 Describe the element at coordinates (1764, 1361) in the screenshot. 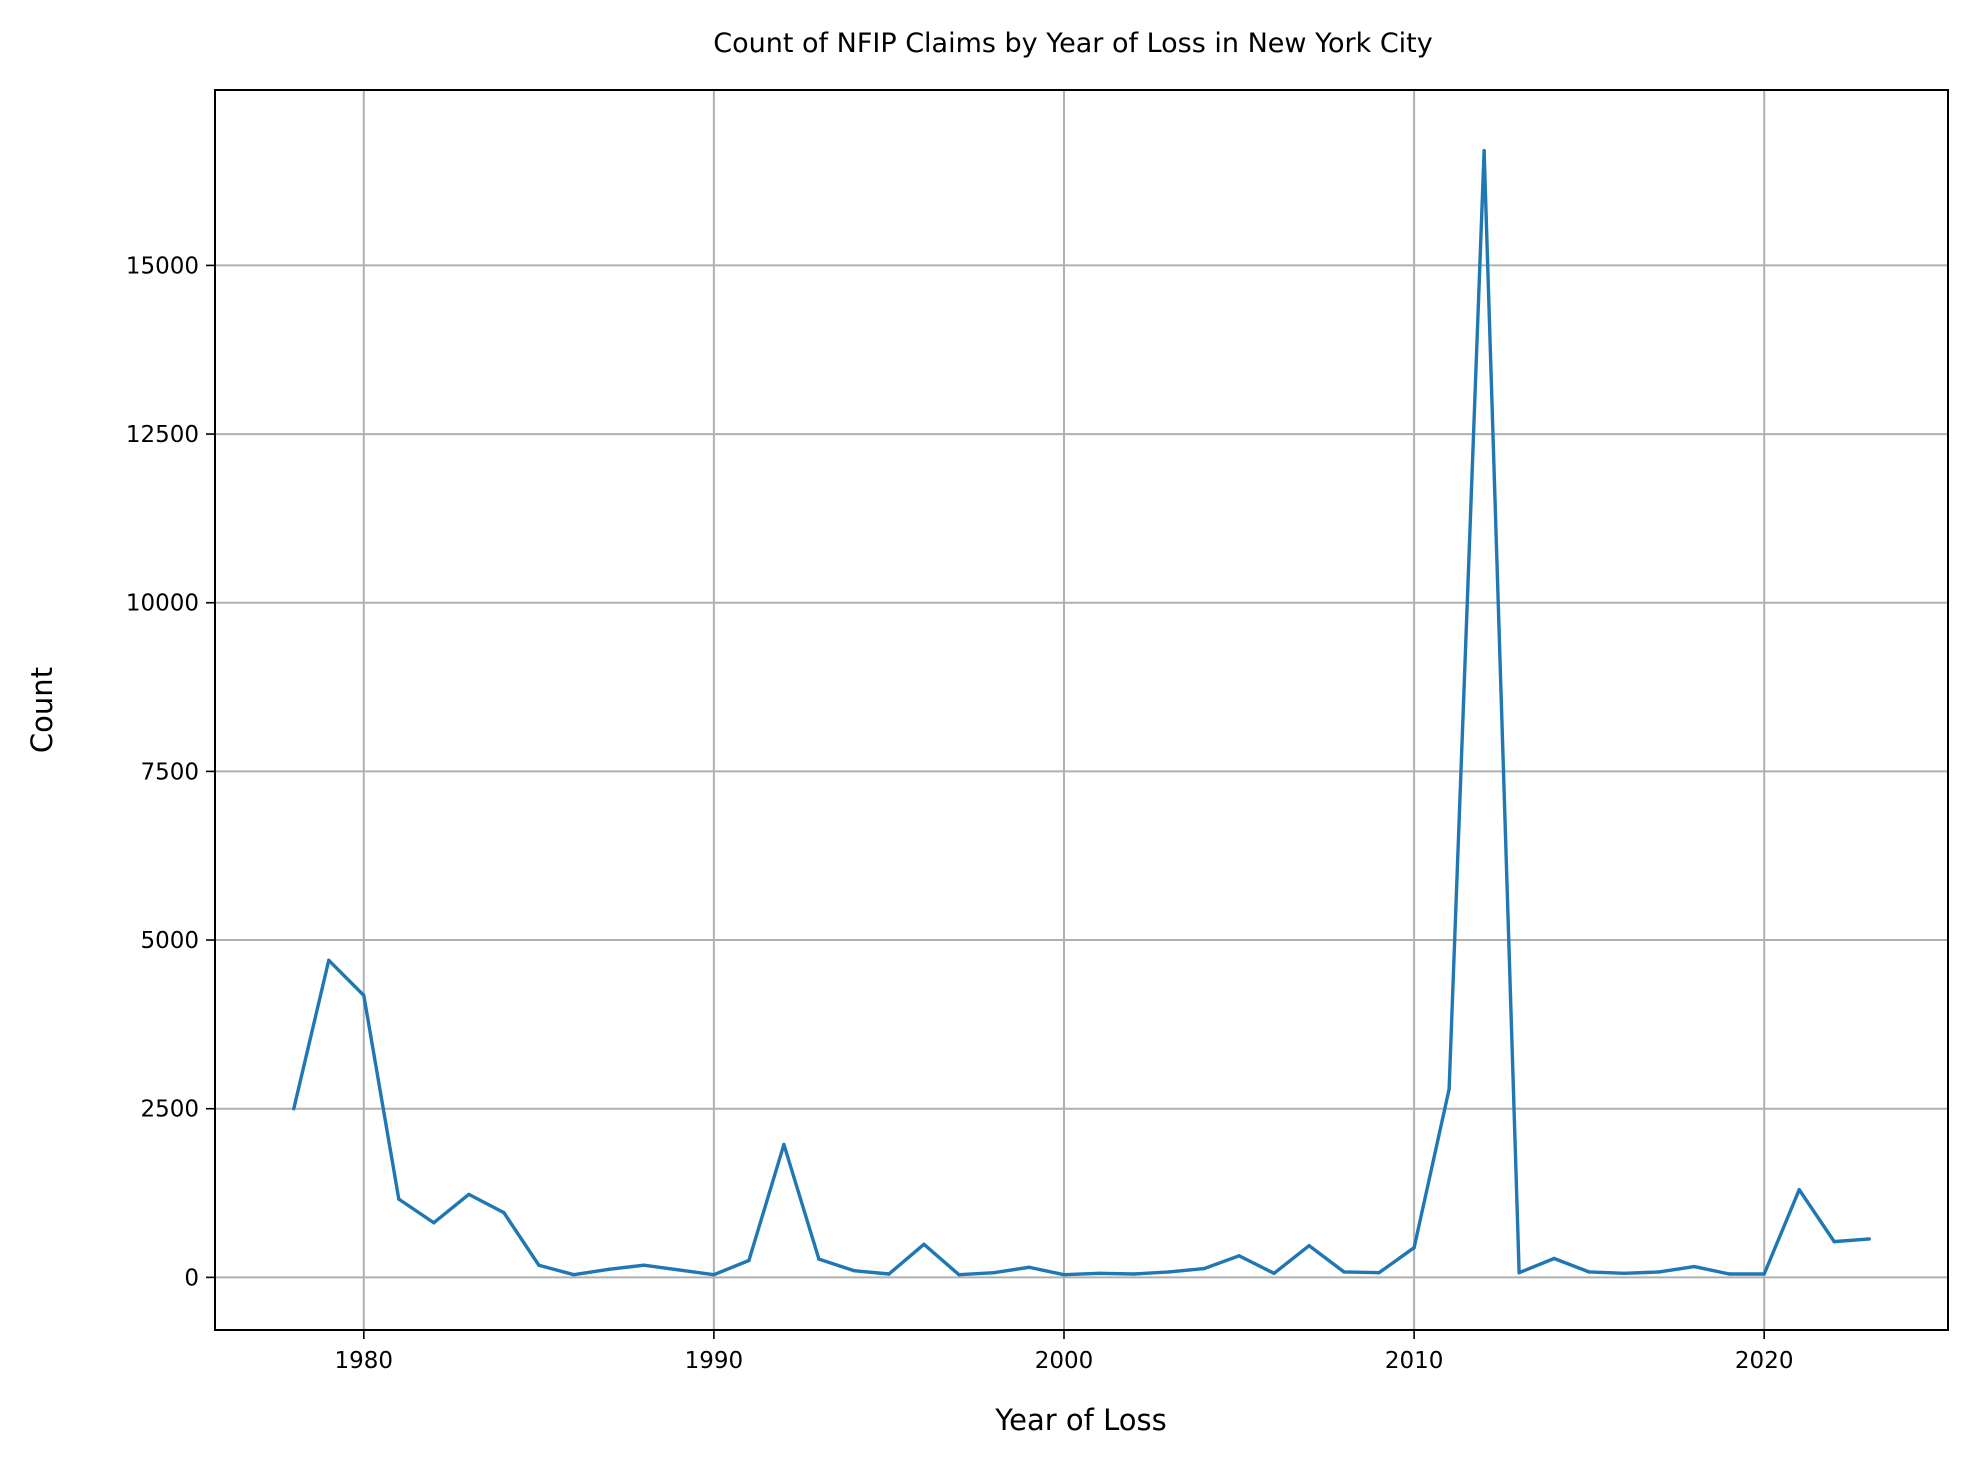

I see `x-tick-label: 2020` at that location.